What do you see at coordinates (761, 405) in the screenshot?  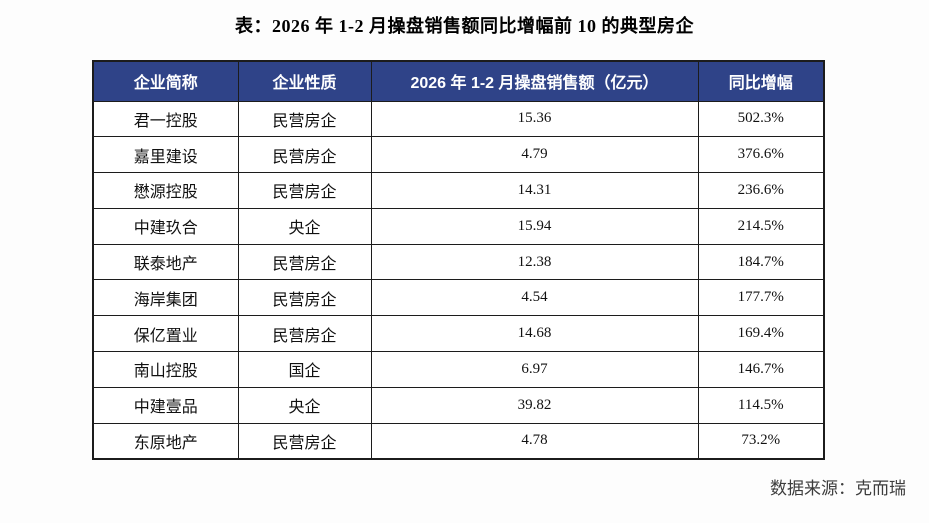 I see `yoy-value: 114.5%` at bounding box center [761, 405].